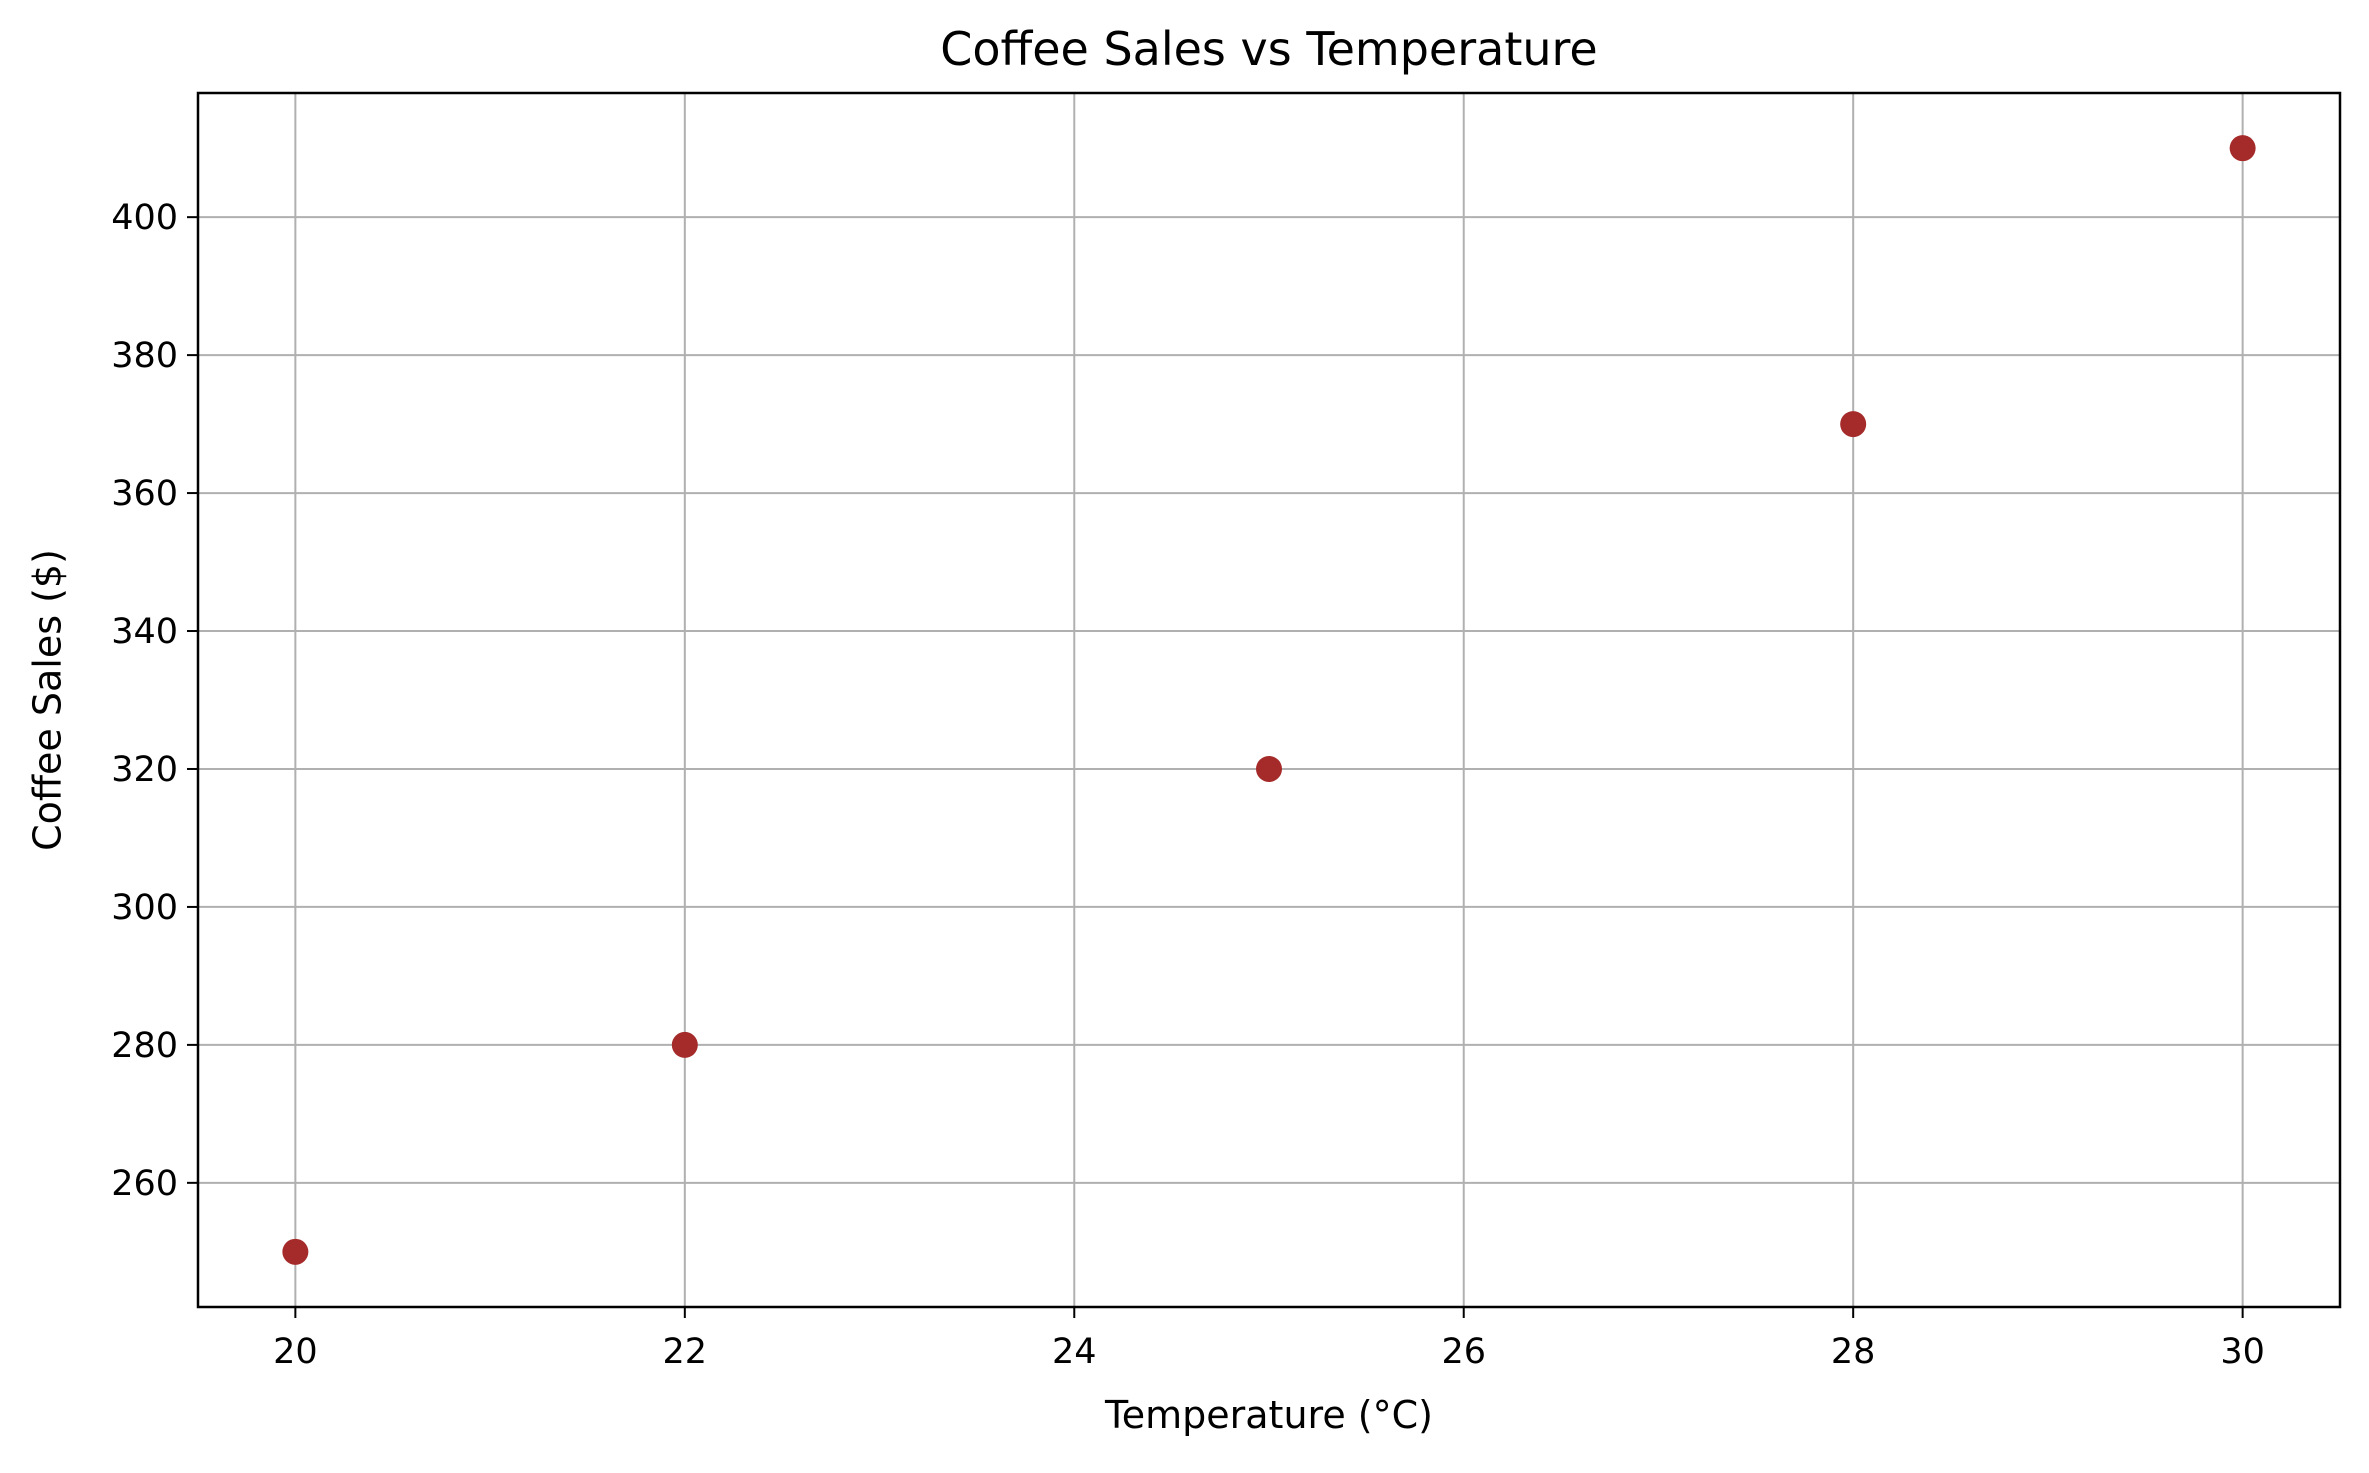 This screenshot has width=2369, height=1473. Describe the element at coordinates (144, 1046) in the screenshot. I see `y-tick-label-1: 280` at that location.